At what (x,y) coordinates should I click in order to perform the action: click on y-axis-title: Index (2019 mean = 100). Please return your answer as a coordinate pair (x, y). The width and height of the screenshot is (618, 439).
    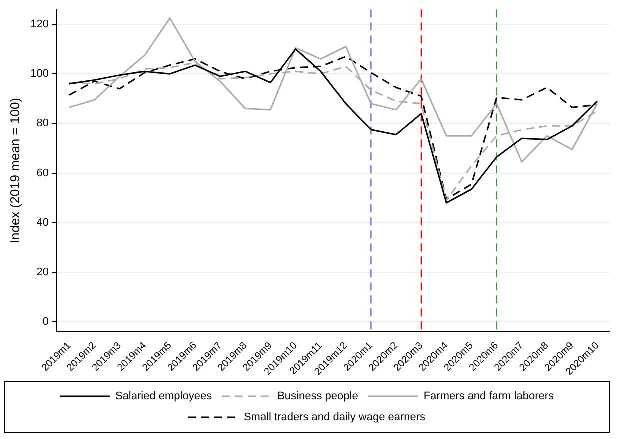
    Looking at the image, I should click on (14, 171).